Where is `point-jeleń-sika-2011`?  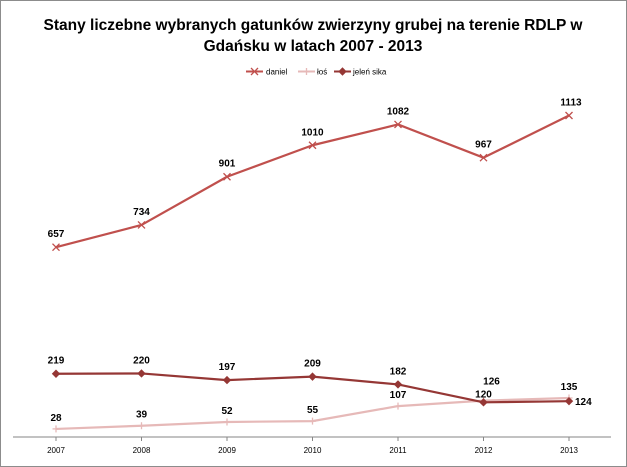 point-jeleń-sika-2011 is located at coordinates (398, 384).